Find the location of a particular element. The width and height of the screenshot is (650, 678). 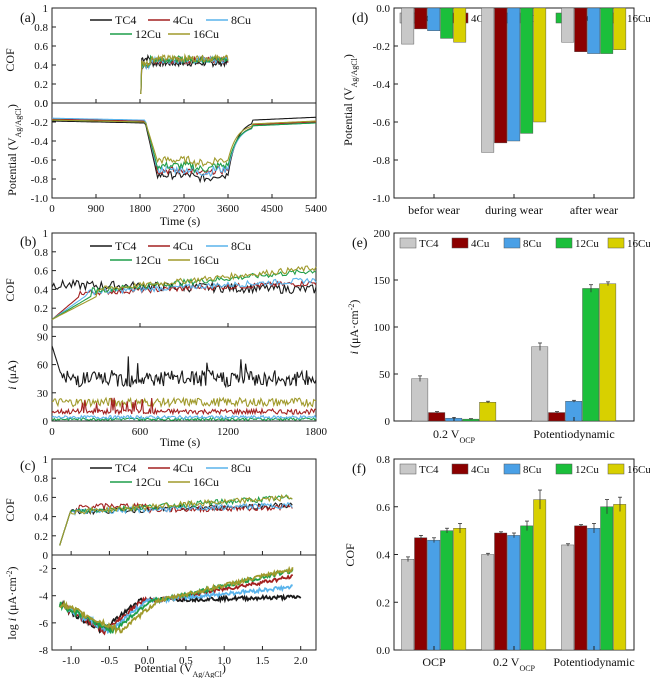

x-tick-label: 1800 is located at coordinates (316, 432).